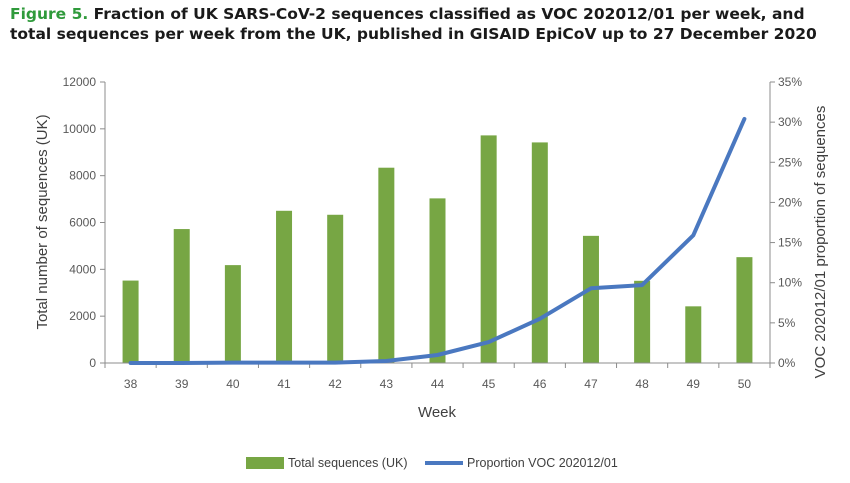 Image resolution: width=850 pixels, height=483 pixels. What do you see at coordinates (437, 412) in the screenshot?
I see `x-axis-title: Week` at bounding box center [437, 412].